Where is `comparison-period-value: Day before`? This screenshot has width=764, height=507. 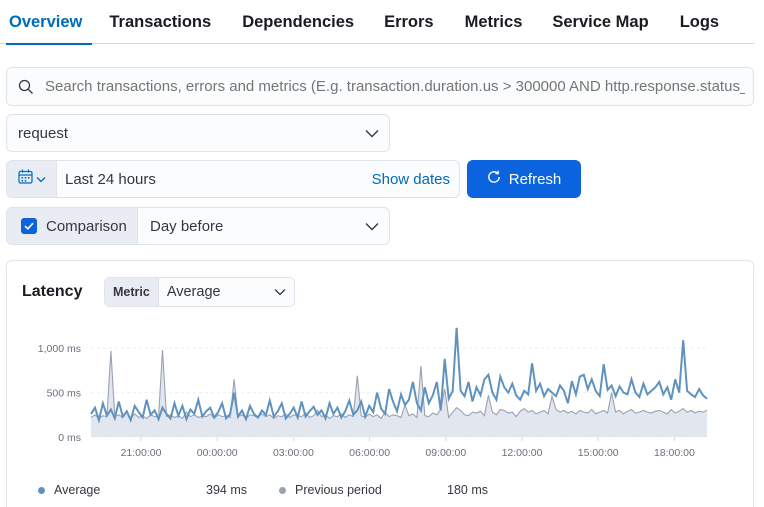 comparison-period-value: Day before is located at coordinates (187, 226).